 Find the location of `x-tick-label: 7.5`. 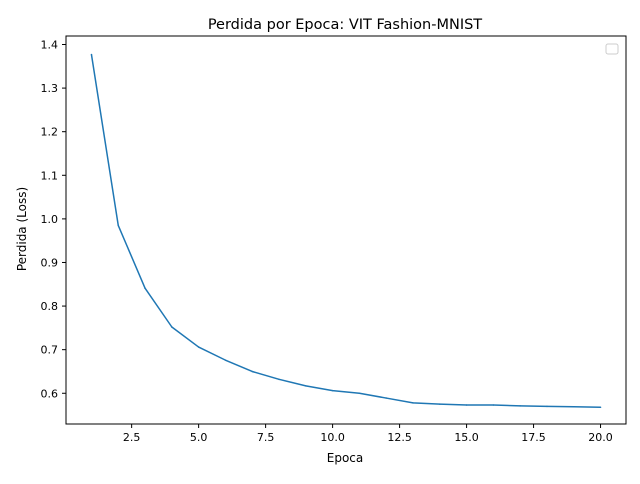

x-tick-label: 7.5 is located at coordinates (266, 437).